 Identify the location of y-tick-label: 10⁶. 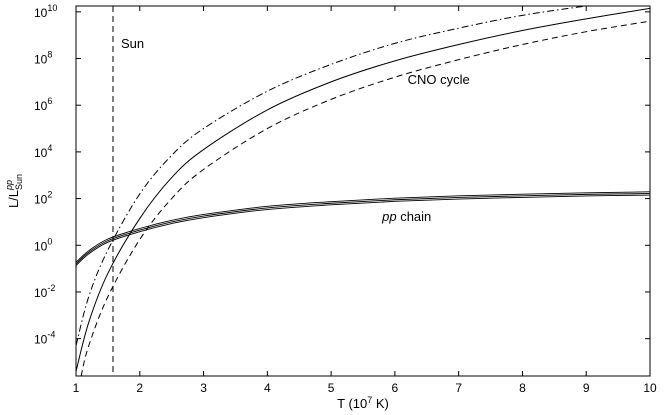
(43, 104).